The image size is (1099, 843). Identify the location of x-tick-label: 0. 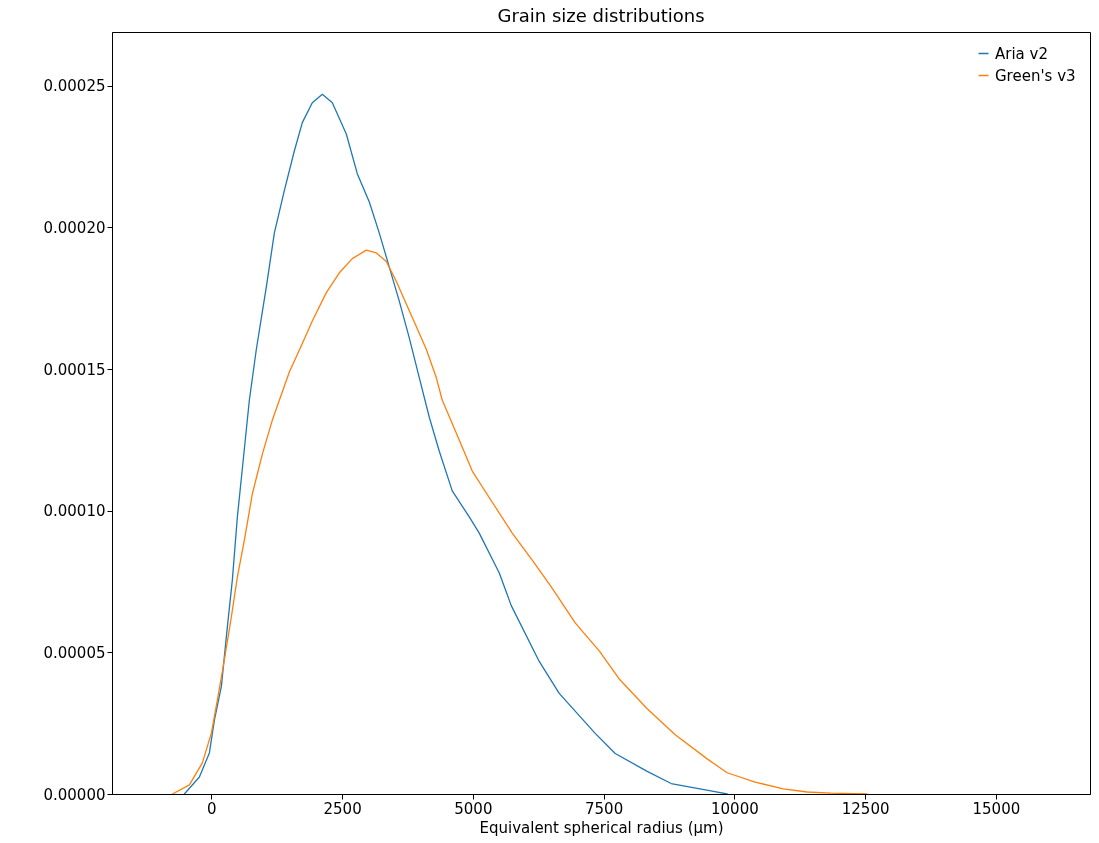
(212, 808).